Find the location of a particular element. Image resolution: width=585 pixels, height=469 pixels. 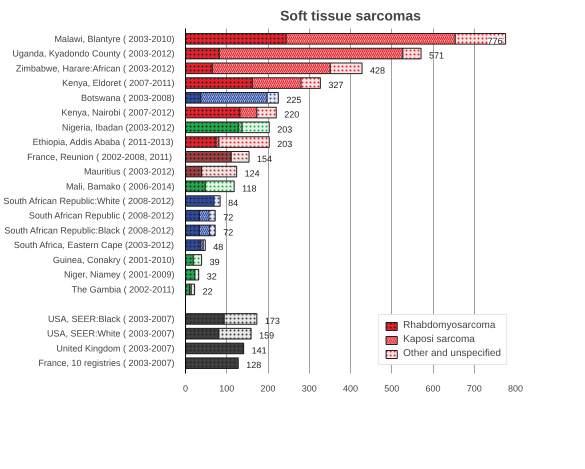

total-label: 118 is located at coordinates (249, 188).